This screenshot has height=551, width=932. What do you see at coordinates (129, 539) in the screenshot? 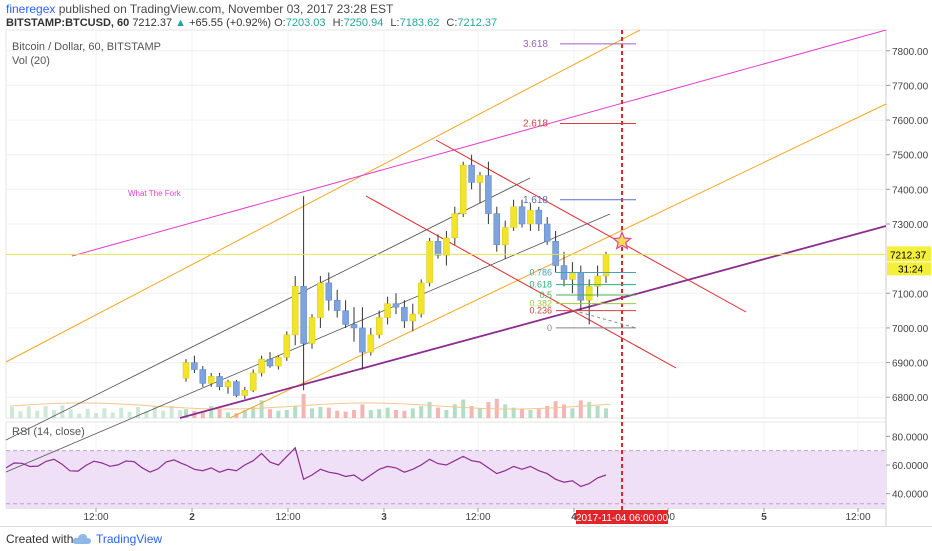
I see `tradingview-link: TradingView` at bounding box center [129, 539].